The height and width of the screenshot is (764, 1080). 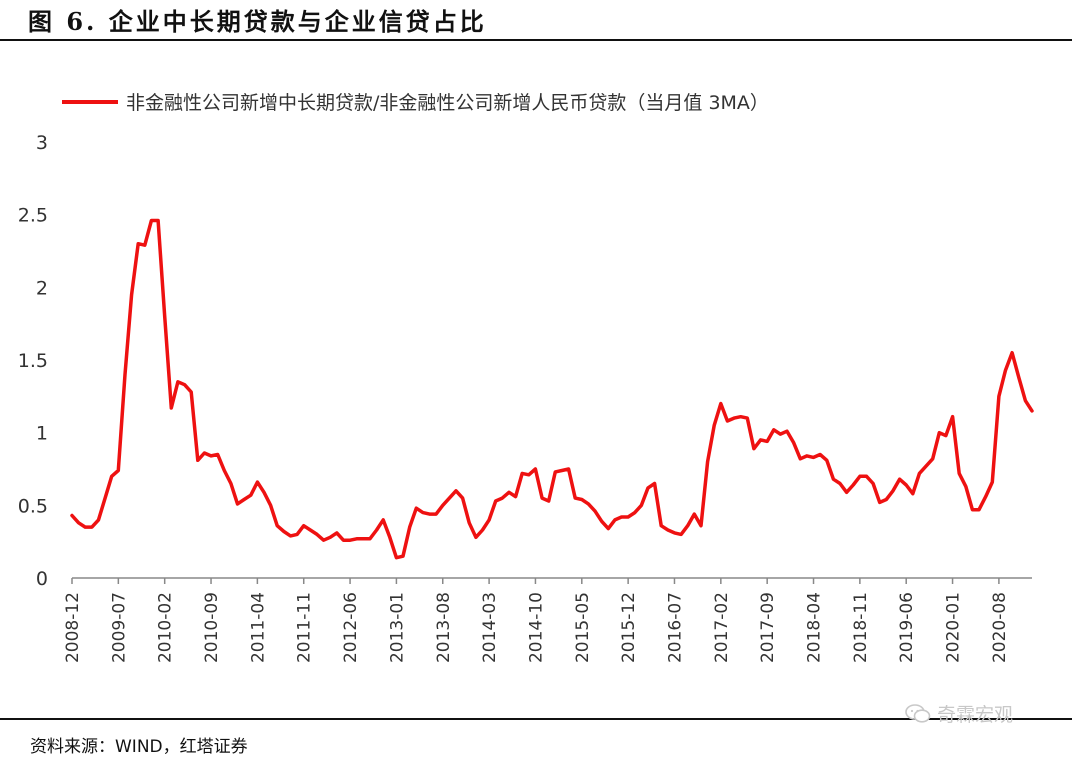 What do you see at coordinates (768, 627) in the screenshot?
I see `x-tick-label: 2017-09` at bounding box center [768, 627].